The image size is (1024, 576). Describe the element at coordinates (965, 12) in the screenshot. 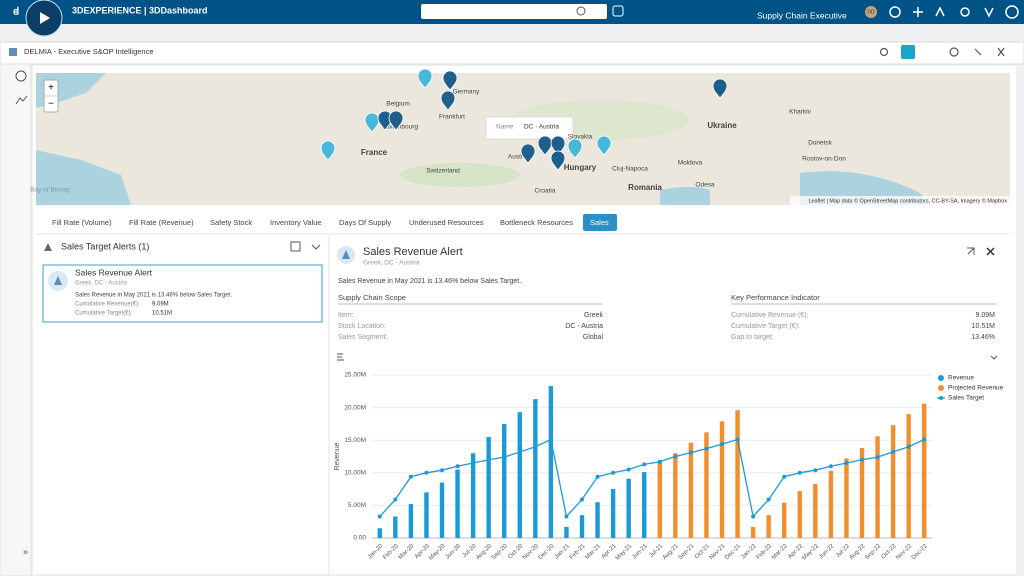

I see `network-icon` at that location.